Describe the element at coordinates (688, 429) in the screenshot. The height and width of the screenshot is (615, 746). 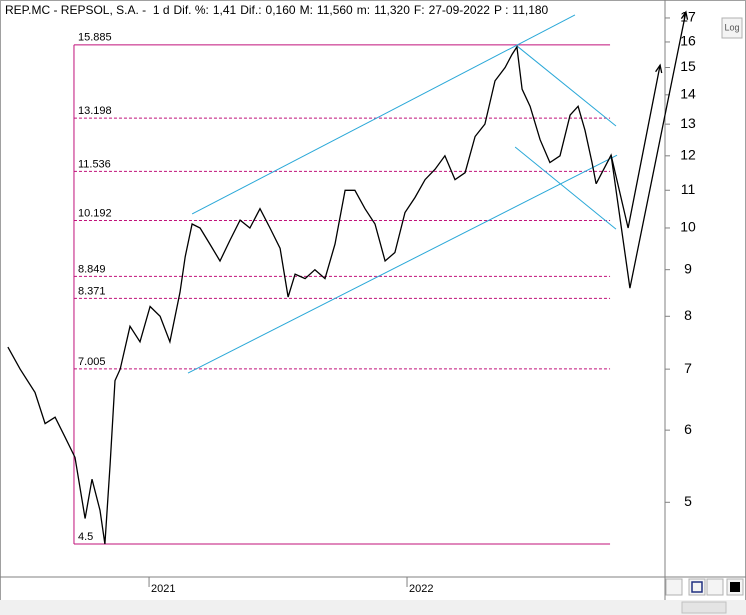
I see `y-tick-label: 6` at that location.